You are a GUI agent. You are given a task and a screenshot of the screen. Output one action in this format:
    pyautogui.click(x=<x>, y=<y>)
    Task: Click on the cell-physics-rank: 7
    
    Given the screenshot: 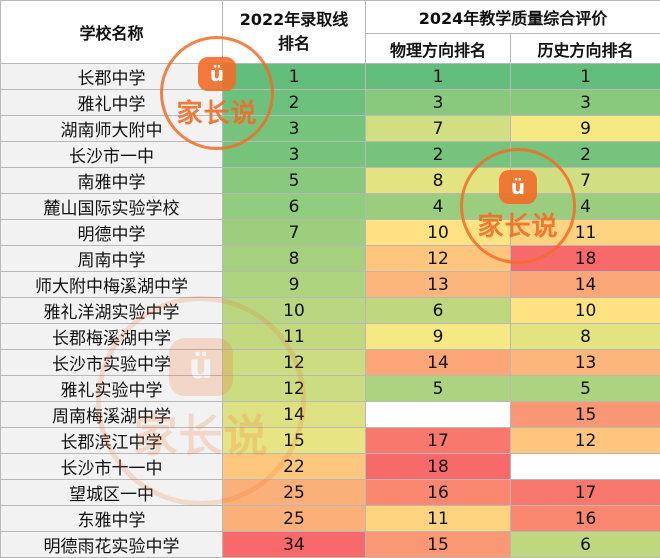 What is the action you would take?
    pyautogui.click(x=438, y=129)
    